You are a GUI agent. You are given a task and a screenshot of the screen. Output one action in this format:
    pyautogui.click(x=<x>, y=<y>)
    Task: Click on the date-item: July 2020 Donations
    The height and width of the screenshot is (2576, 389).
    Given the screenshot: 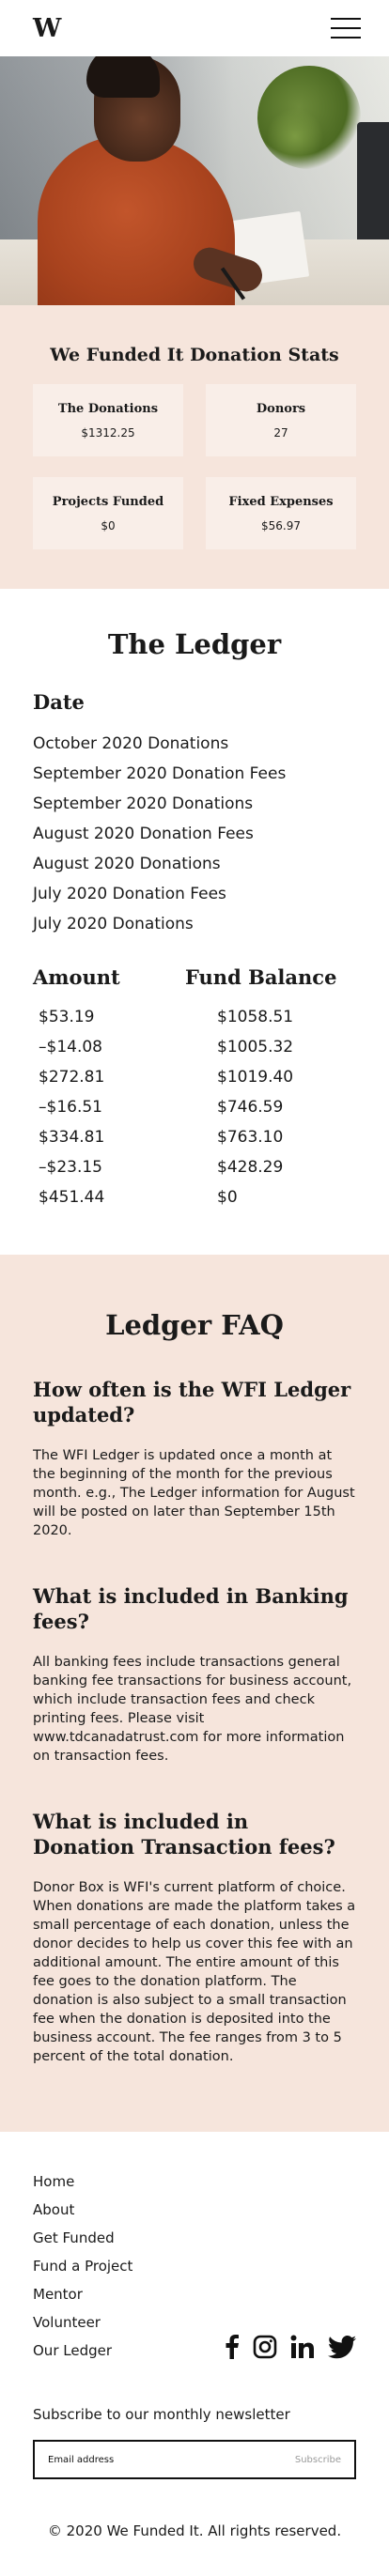 What is the action you would take?
    pyautogui.click(x=114, y=924)
    